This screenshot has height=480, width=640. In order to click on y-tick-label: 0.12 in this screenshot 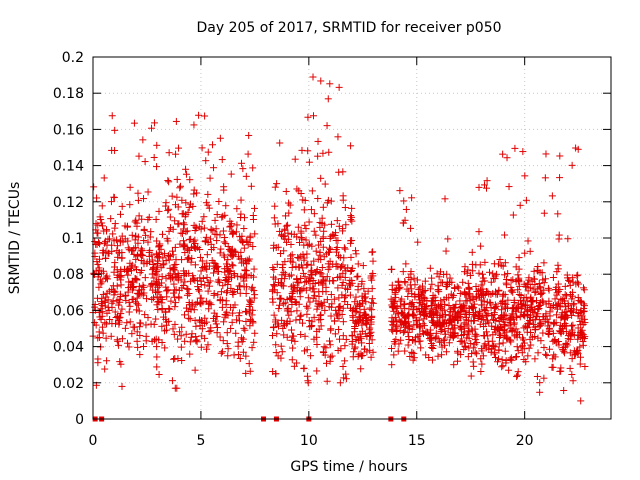, I will do `click(68, 203)`.